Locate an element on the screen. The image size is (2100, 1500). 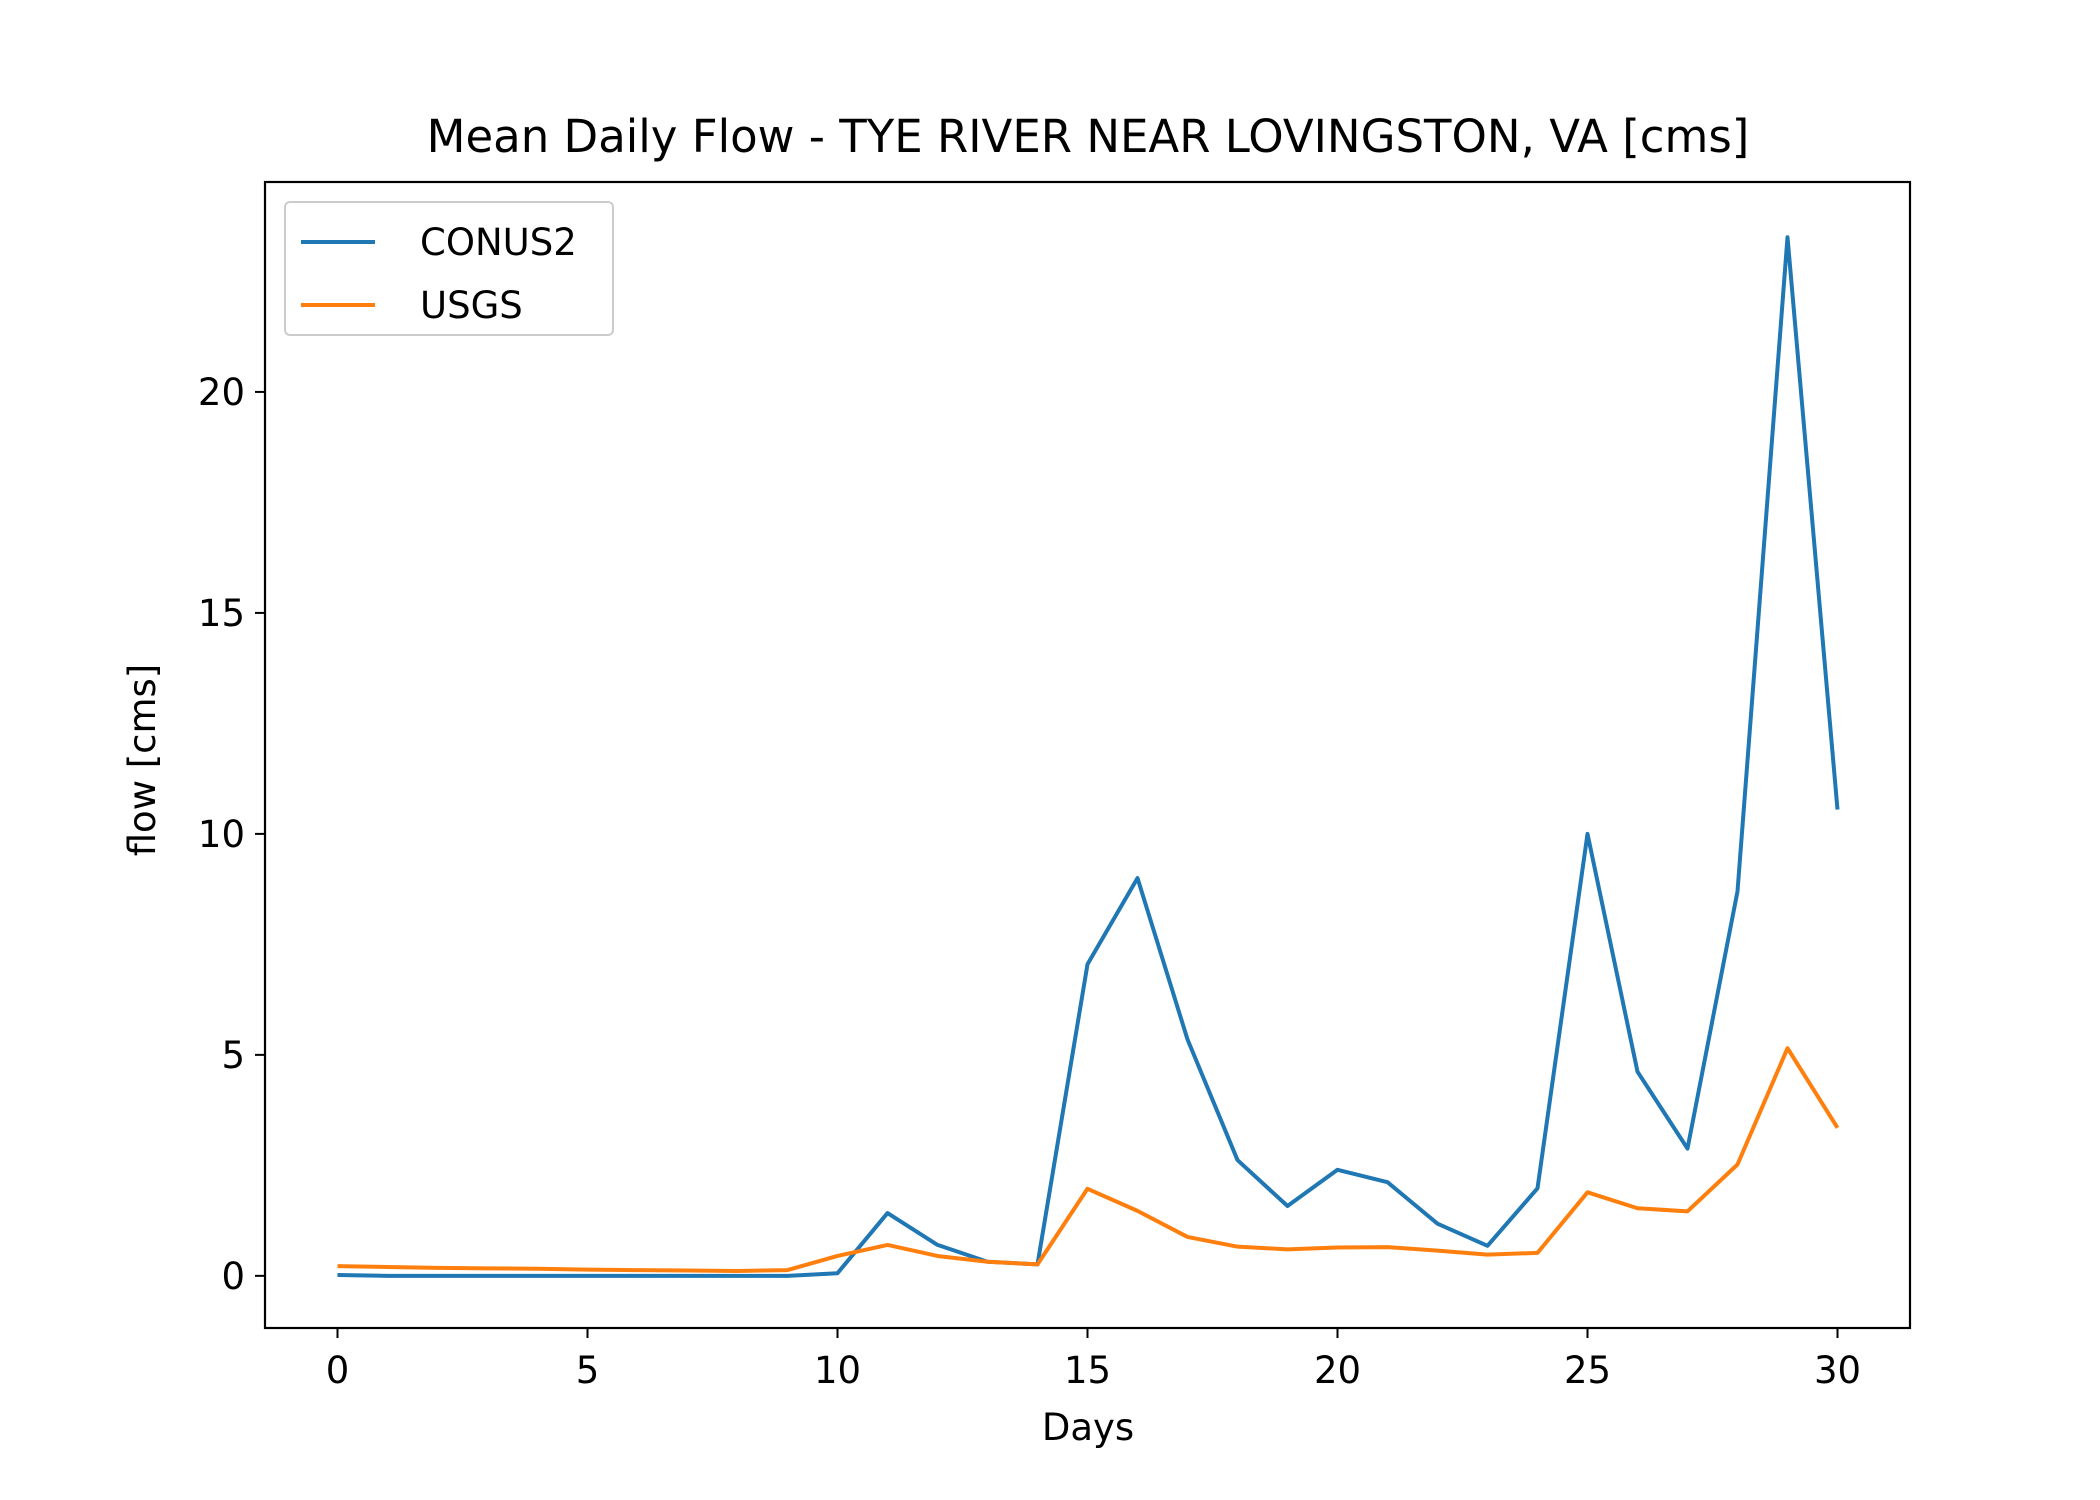
y-tick-label: 20 is located at coordinates (221, 392).